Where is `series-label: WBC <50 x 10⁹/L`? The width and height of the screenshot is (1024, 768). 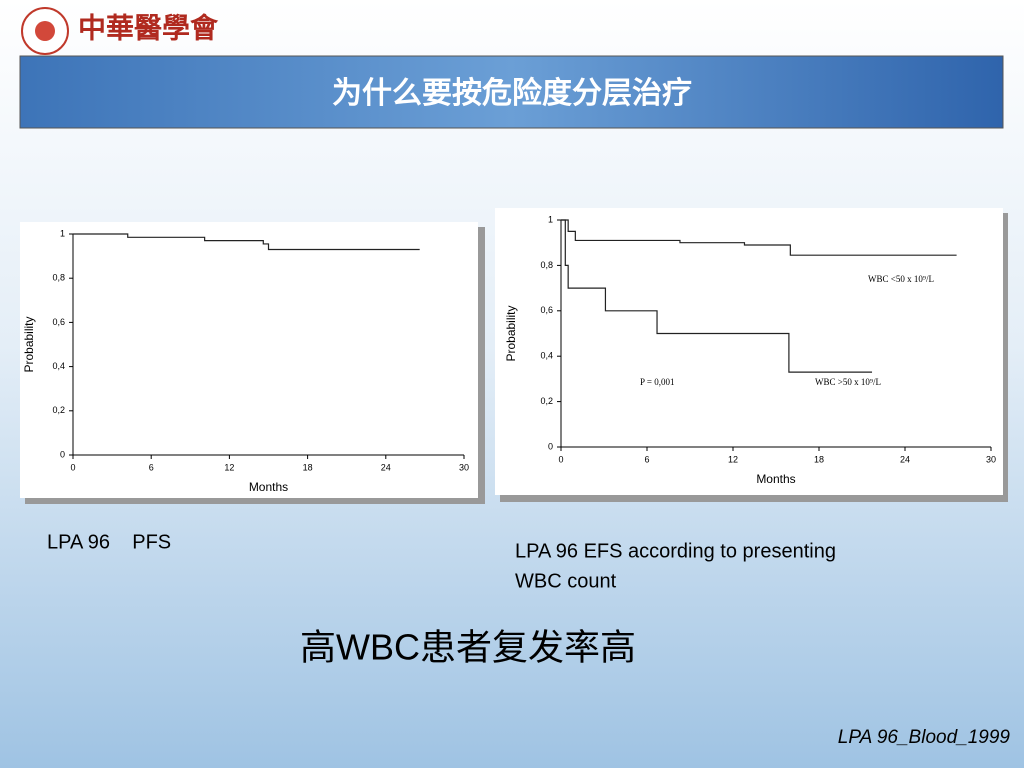 series-label: WBC <50 x 10⁹/L is located at coordinates (901, 279).